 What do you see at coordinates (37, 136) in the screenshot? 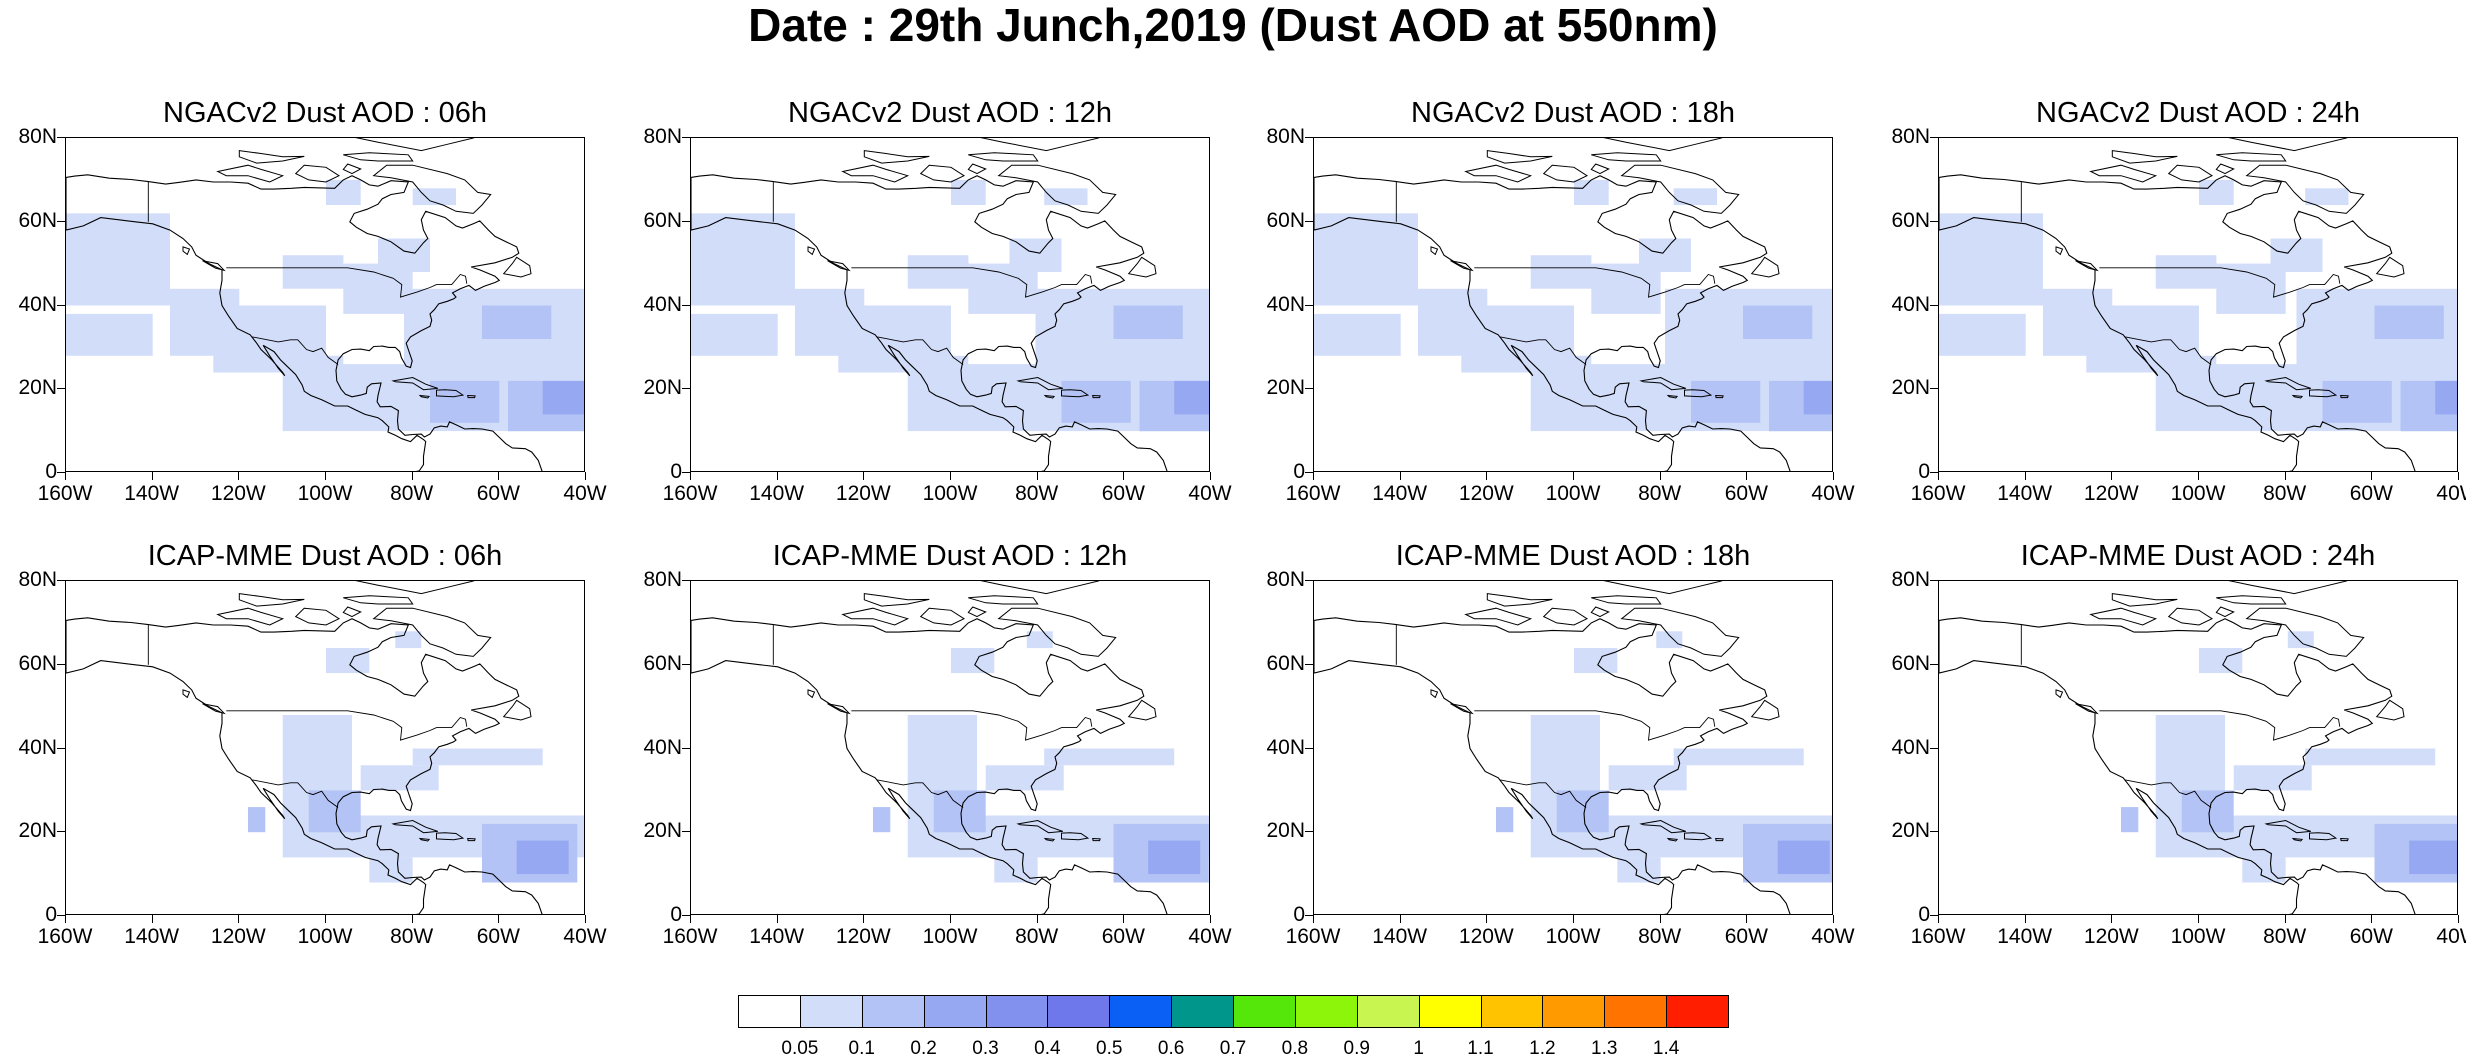
I see `lat-tick-label: 80N` at bounding box center [37, 136].